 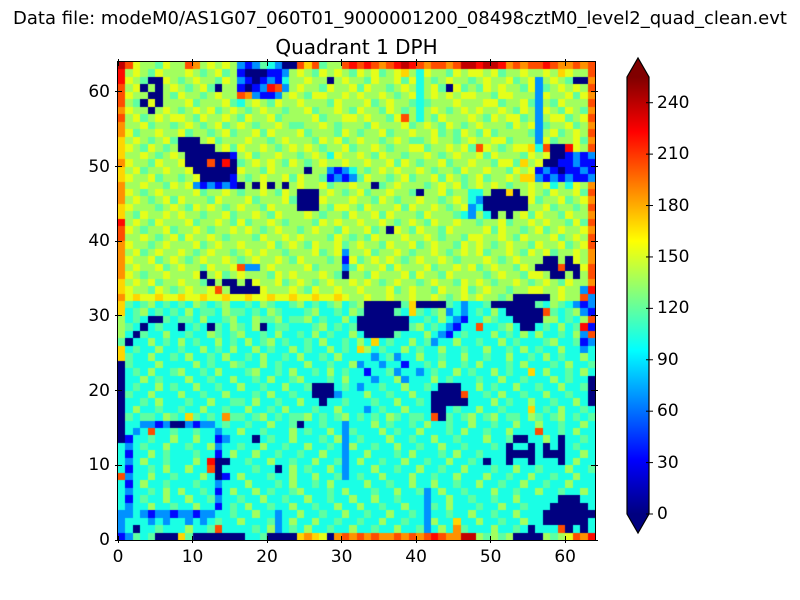 What do you see at coordinates (668, 462) in the screenshot?
I see `colorbar-tick-label: 30` at bounding box center [668, 462].